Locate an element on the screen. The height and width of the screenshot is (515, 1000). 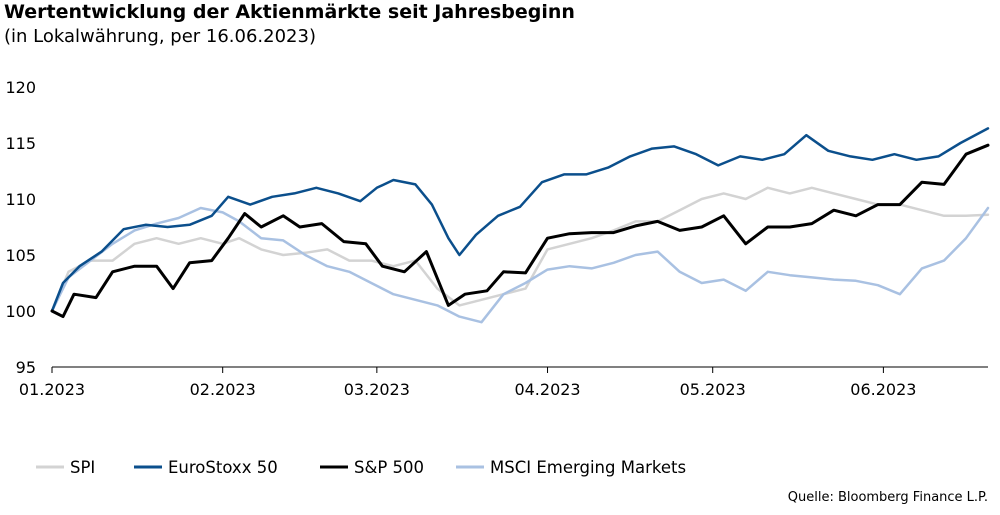
x-tick-label: 01.2023 is located at coordinates (52, 389).